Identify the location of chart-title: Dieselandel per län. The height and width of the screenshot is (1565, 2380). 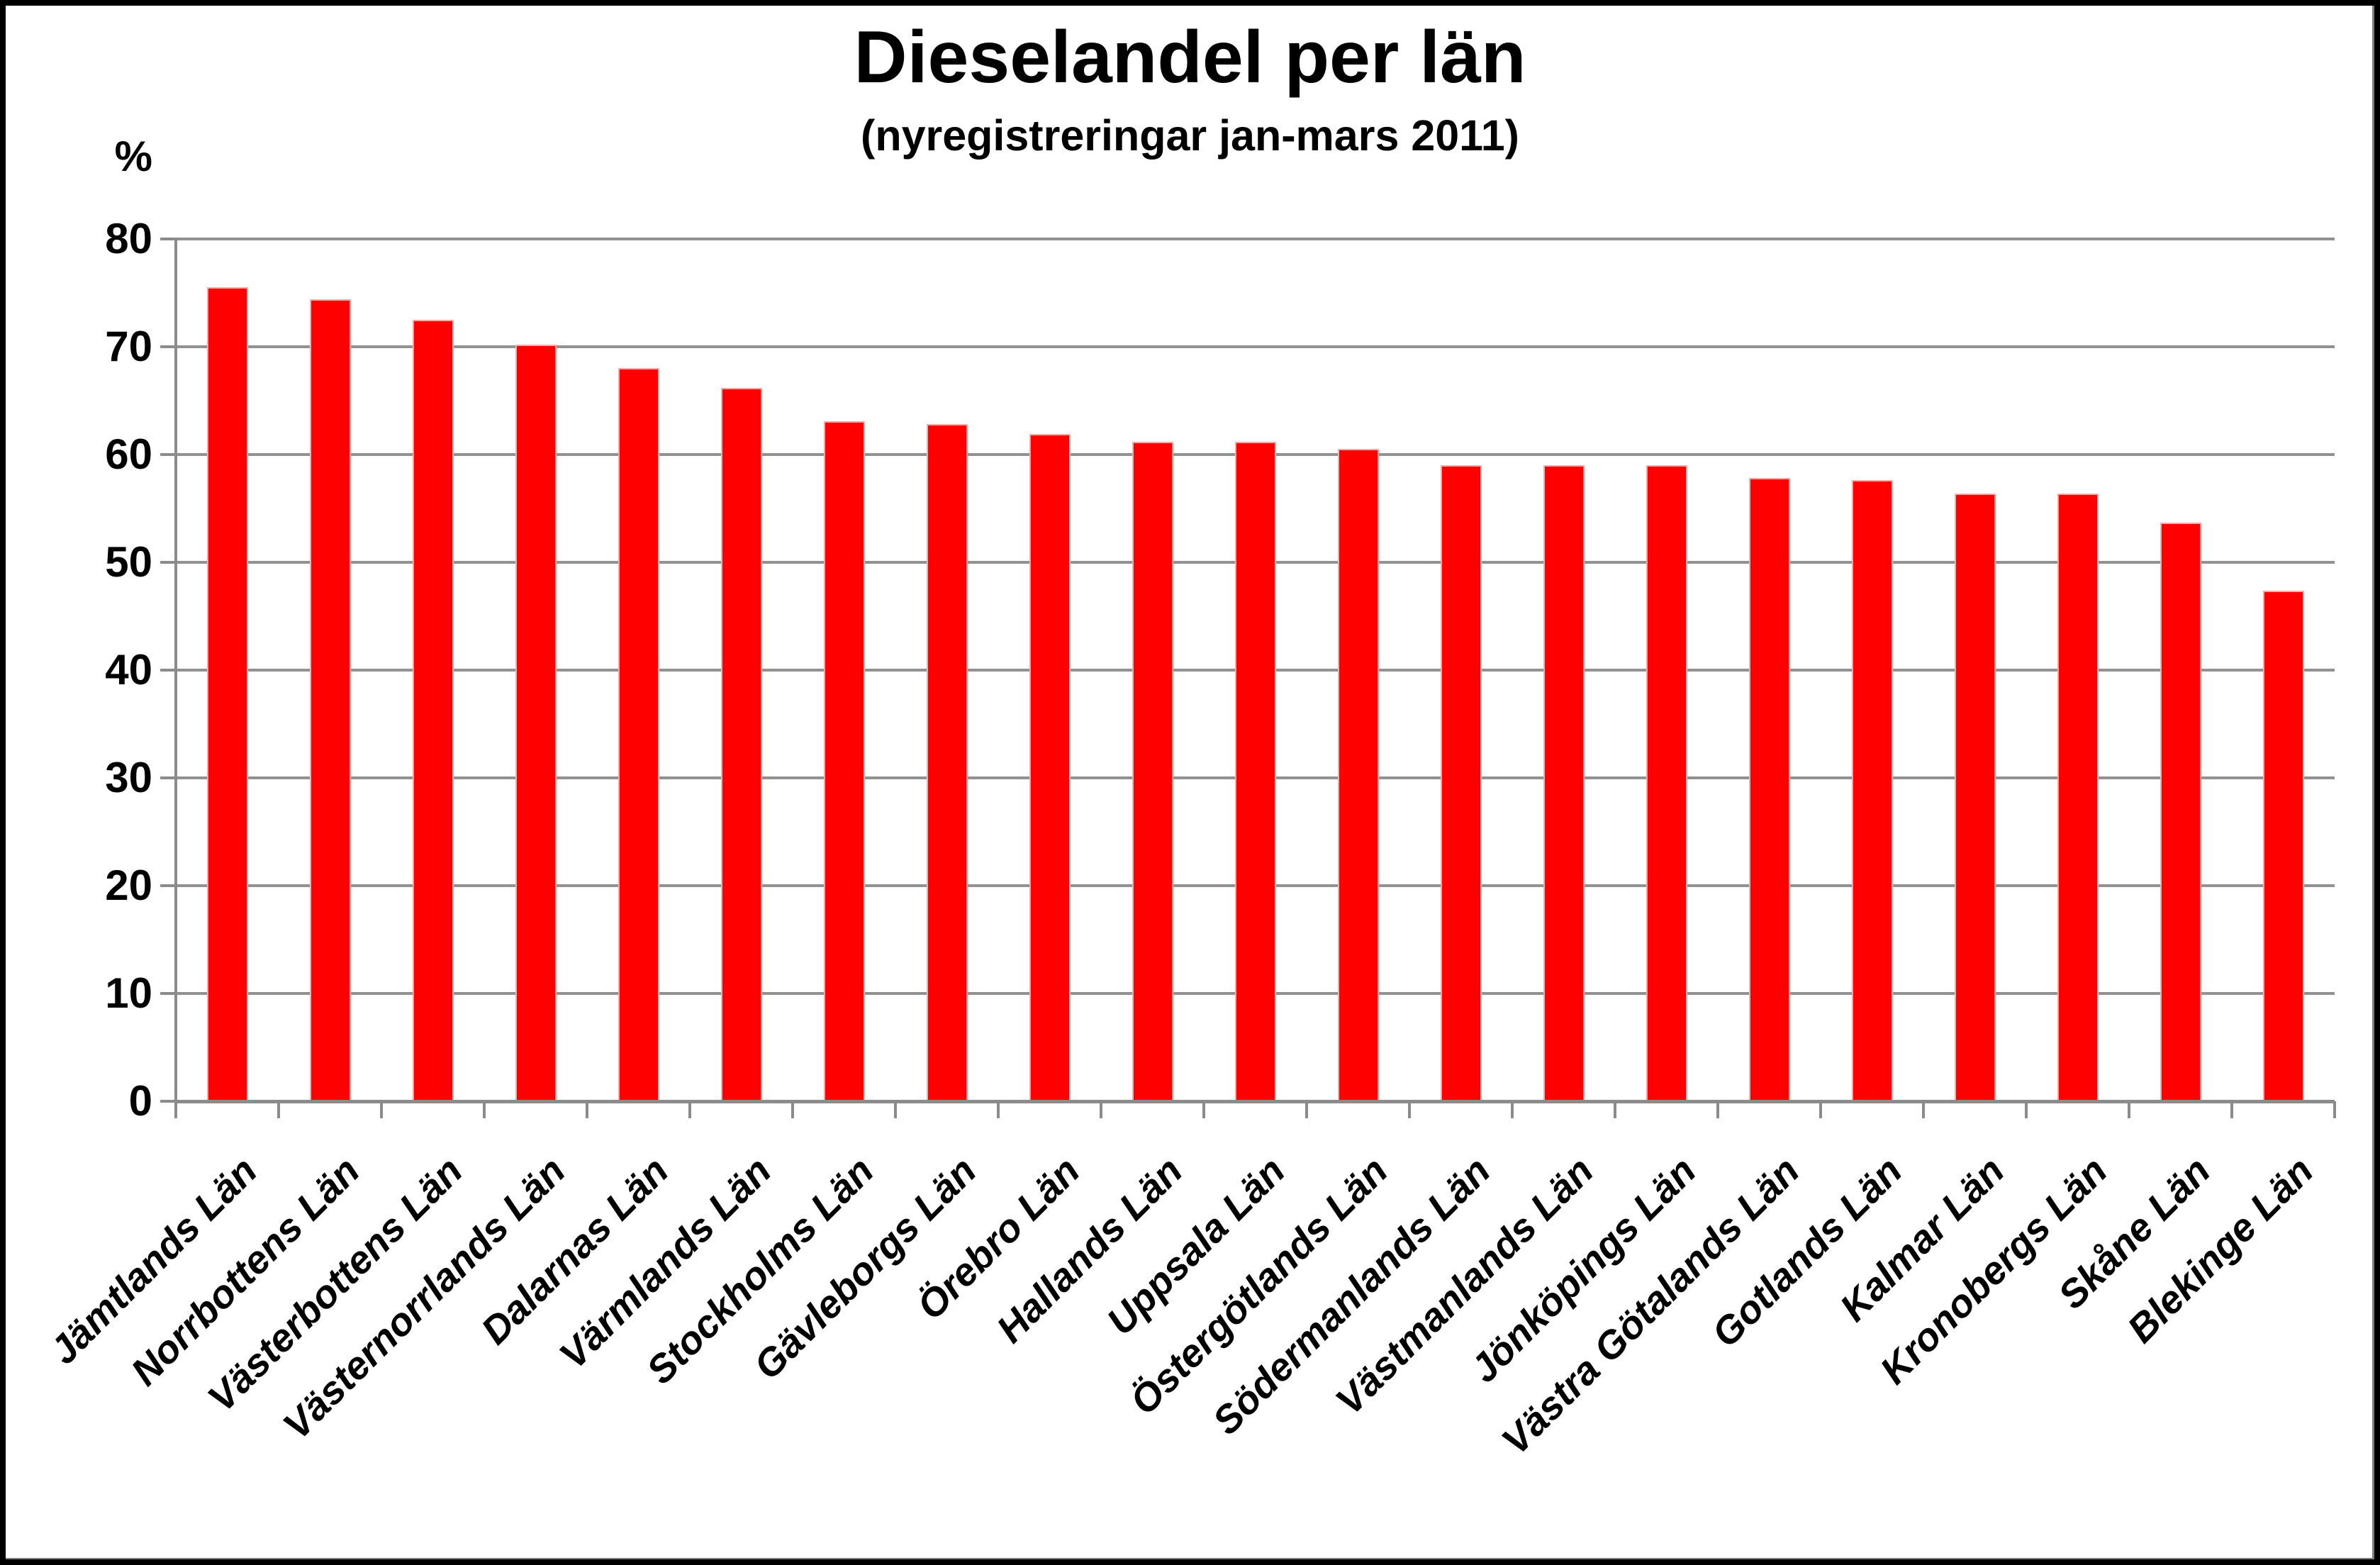
(1190, 58).